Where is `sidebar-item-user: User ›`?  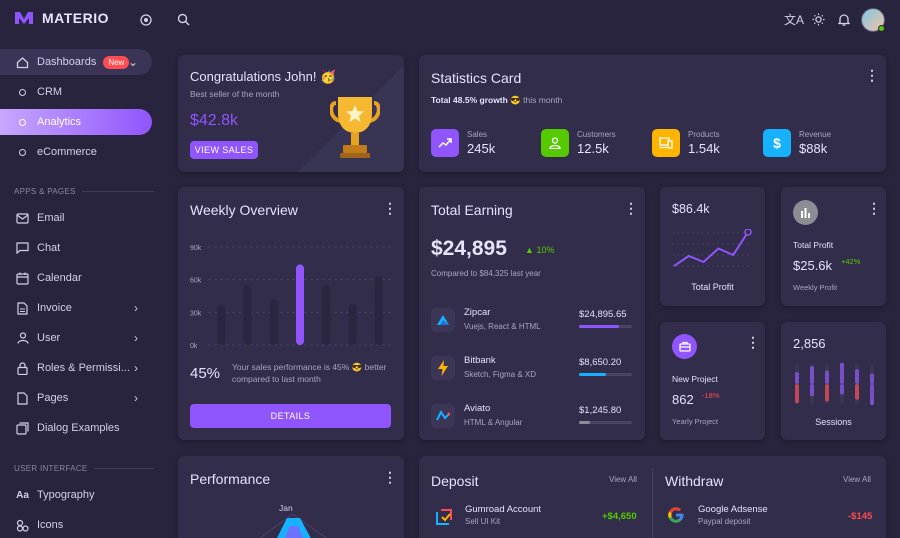
sidebar-item-user: User › is located at coordinates (76, 338).